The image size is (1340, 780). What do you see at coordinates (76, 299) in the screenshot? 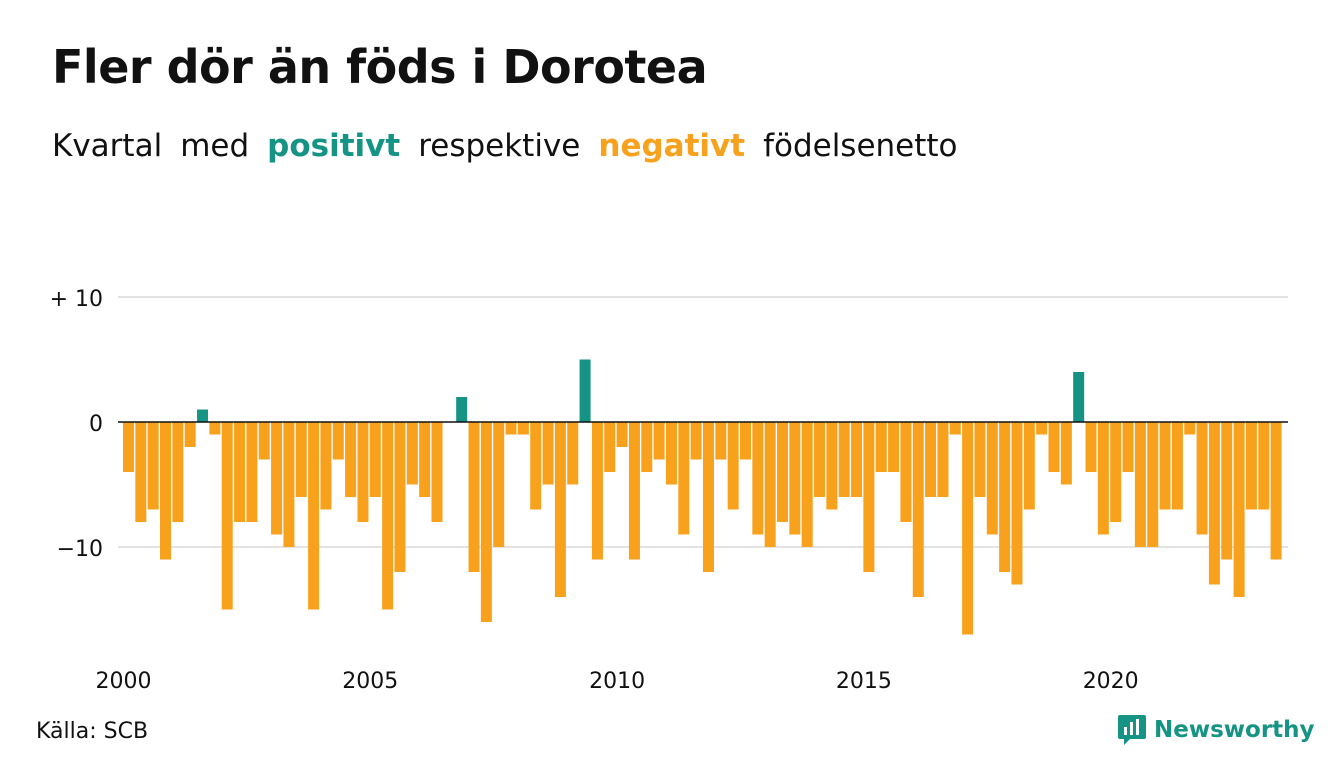
I see `y-tick-label: + 10` at bounding box center [76, 299].